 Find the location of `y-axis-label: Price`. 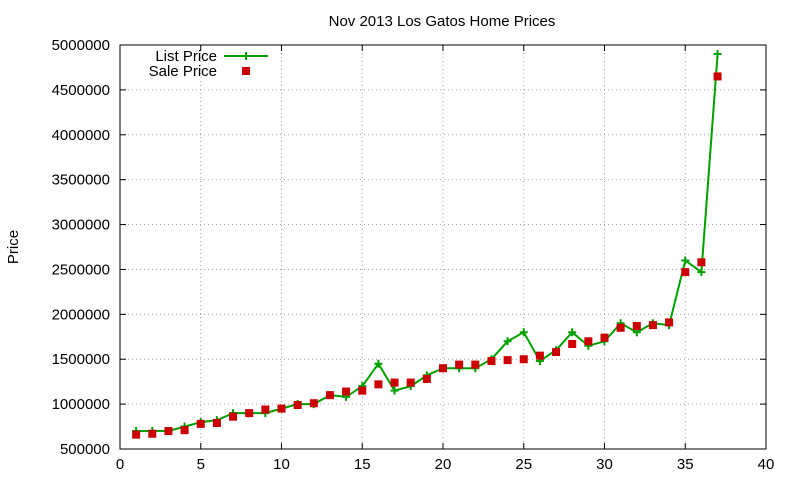

y-axis-label: Price is located at coordinates (13, 247).